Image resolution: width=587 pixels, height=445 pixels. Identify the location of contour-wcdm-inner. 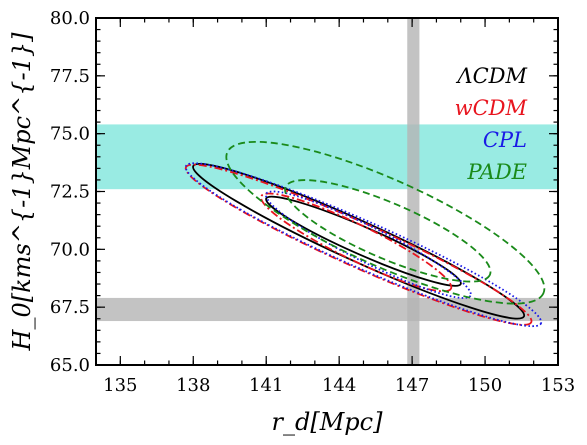
(356, 242).